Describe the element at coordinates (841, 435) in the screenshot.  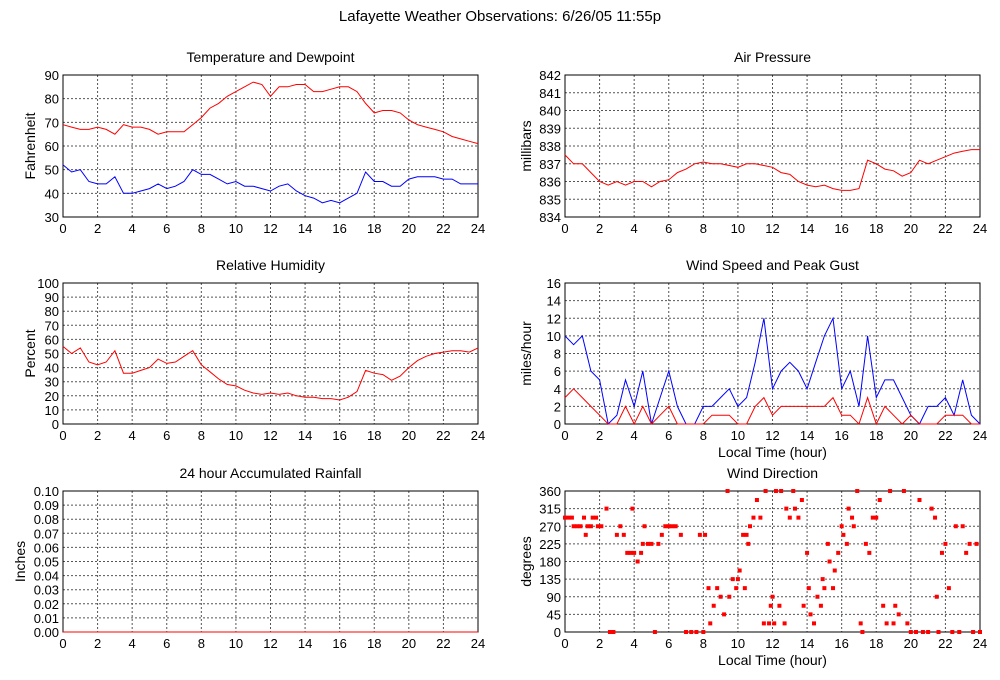
I see `x-tick-label: 16` at that location.